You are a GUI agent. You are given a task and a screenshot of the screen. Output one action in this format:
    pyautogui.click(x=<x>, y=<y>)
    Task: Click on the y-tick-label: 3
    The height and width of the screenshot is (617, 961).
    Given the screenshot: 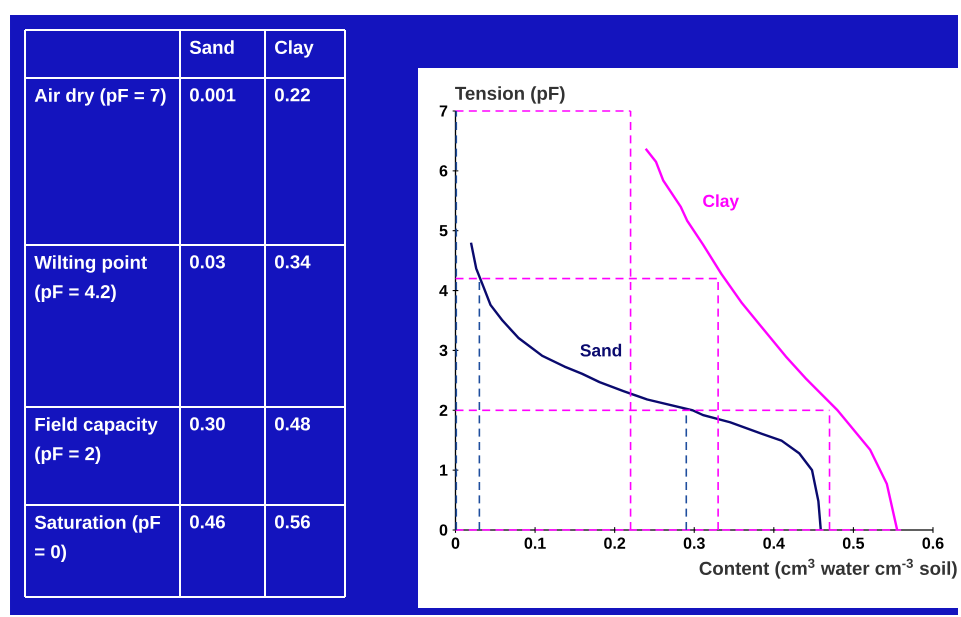 What is the action you would take?
    pyautogui.click(x=443, y=350)
    